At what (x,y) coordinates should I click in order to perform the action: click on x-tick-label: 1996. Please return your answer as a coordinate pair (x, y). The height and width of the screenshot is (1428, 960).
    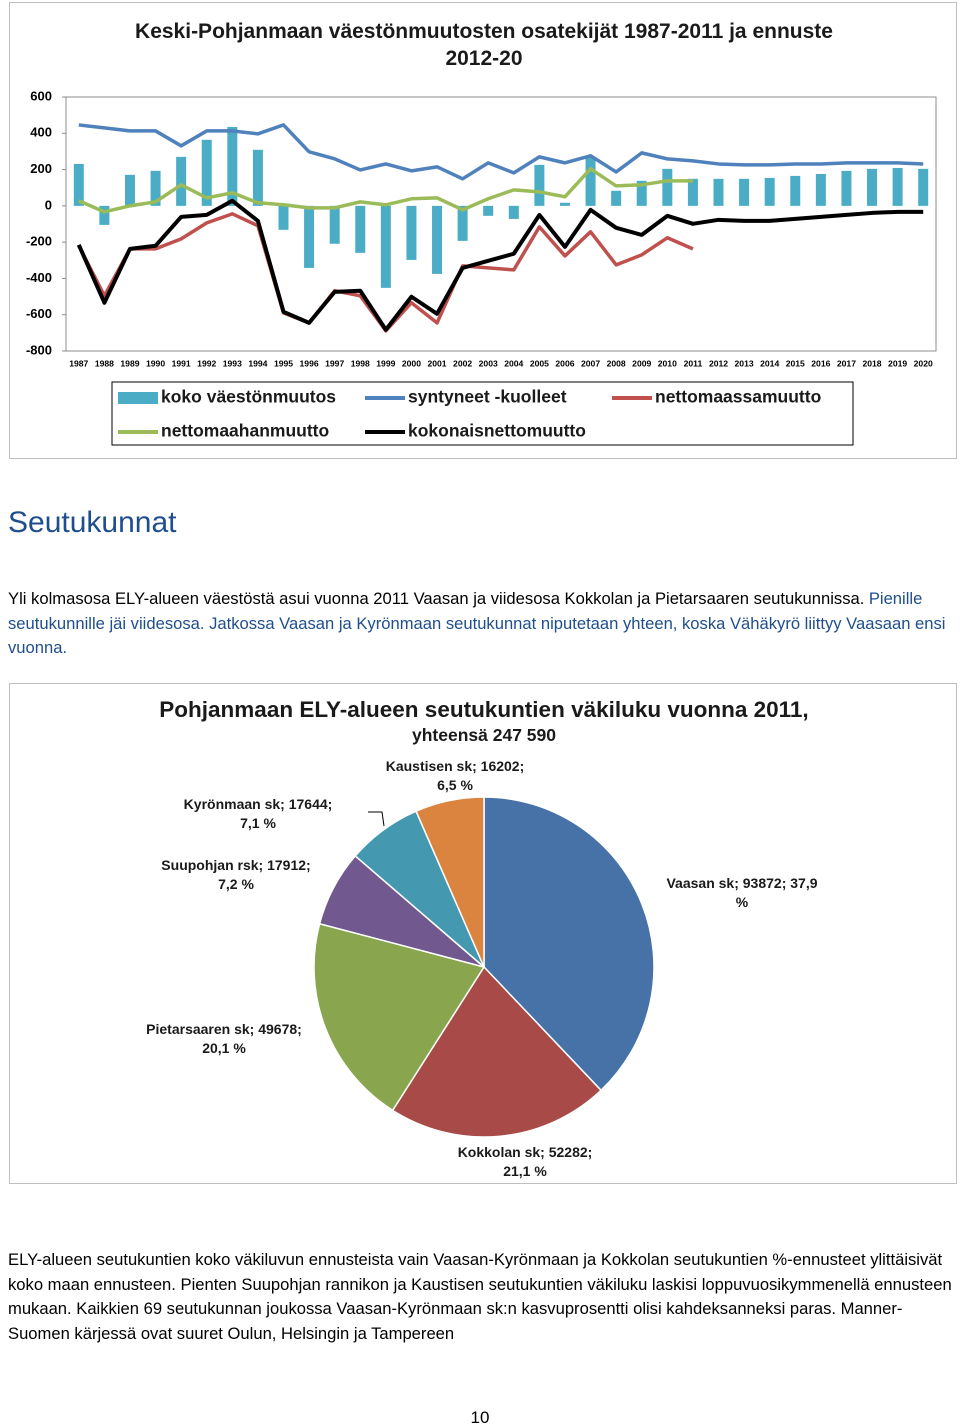
    Looking at the image, I should click on (309, 363).